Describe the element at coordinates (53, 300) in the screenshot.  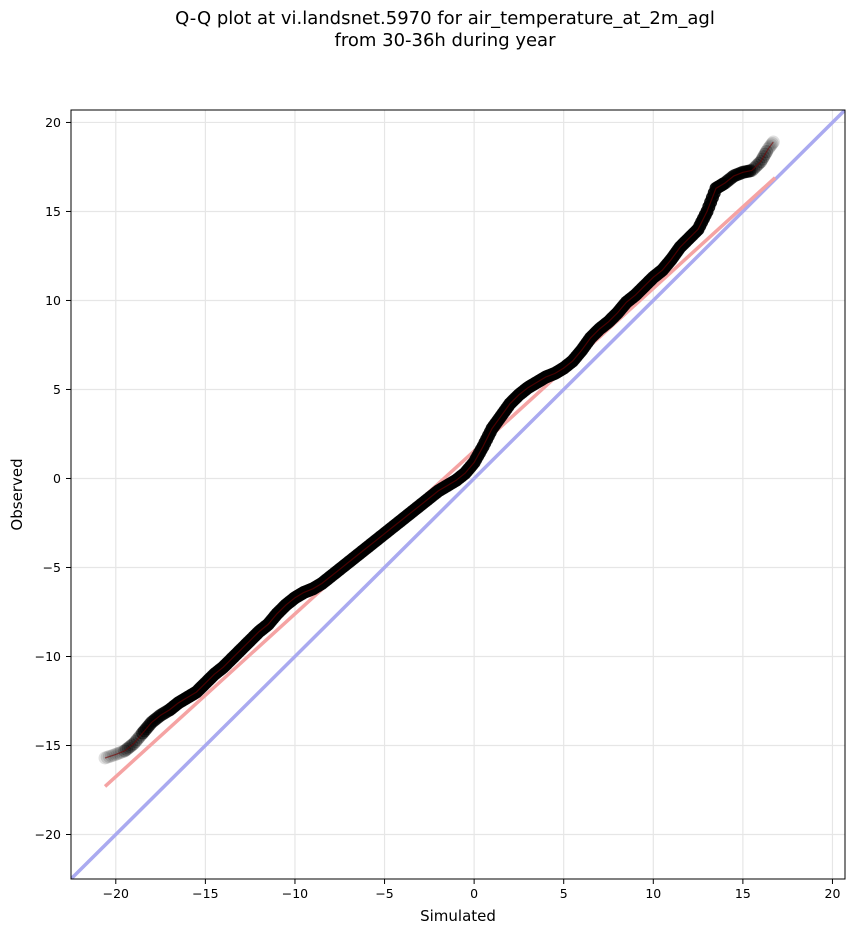
I see `y-tick-label-10: 10` at that location.